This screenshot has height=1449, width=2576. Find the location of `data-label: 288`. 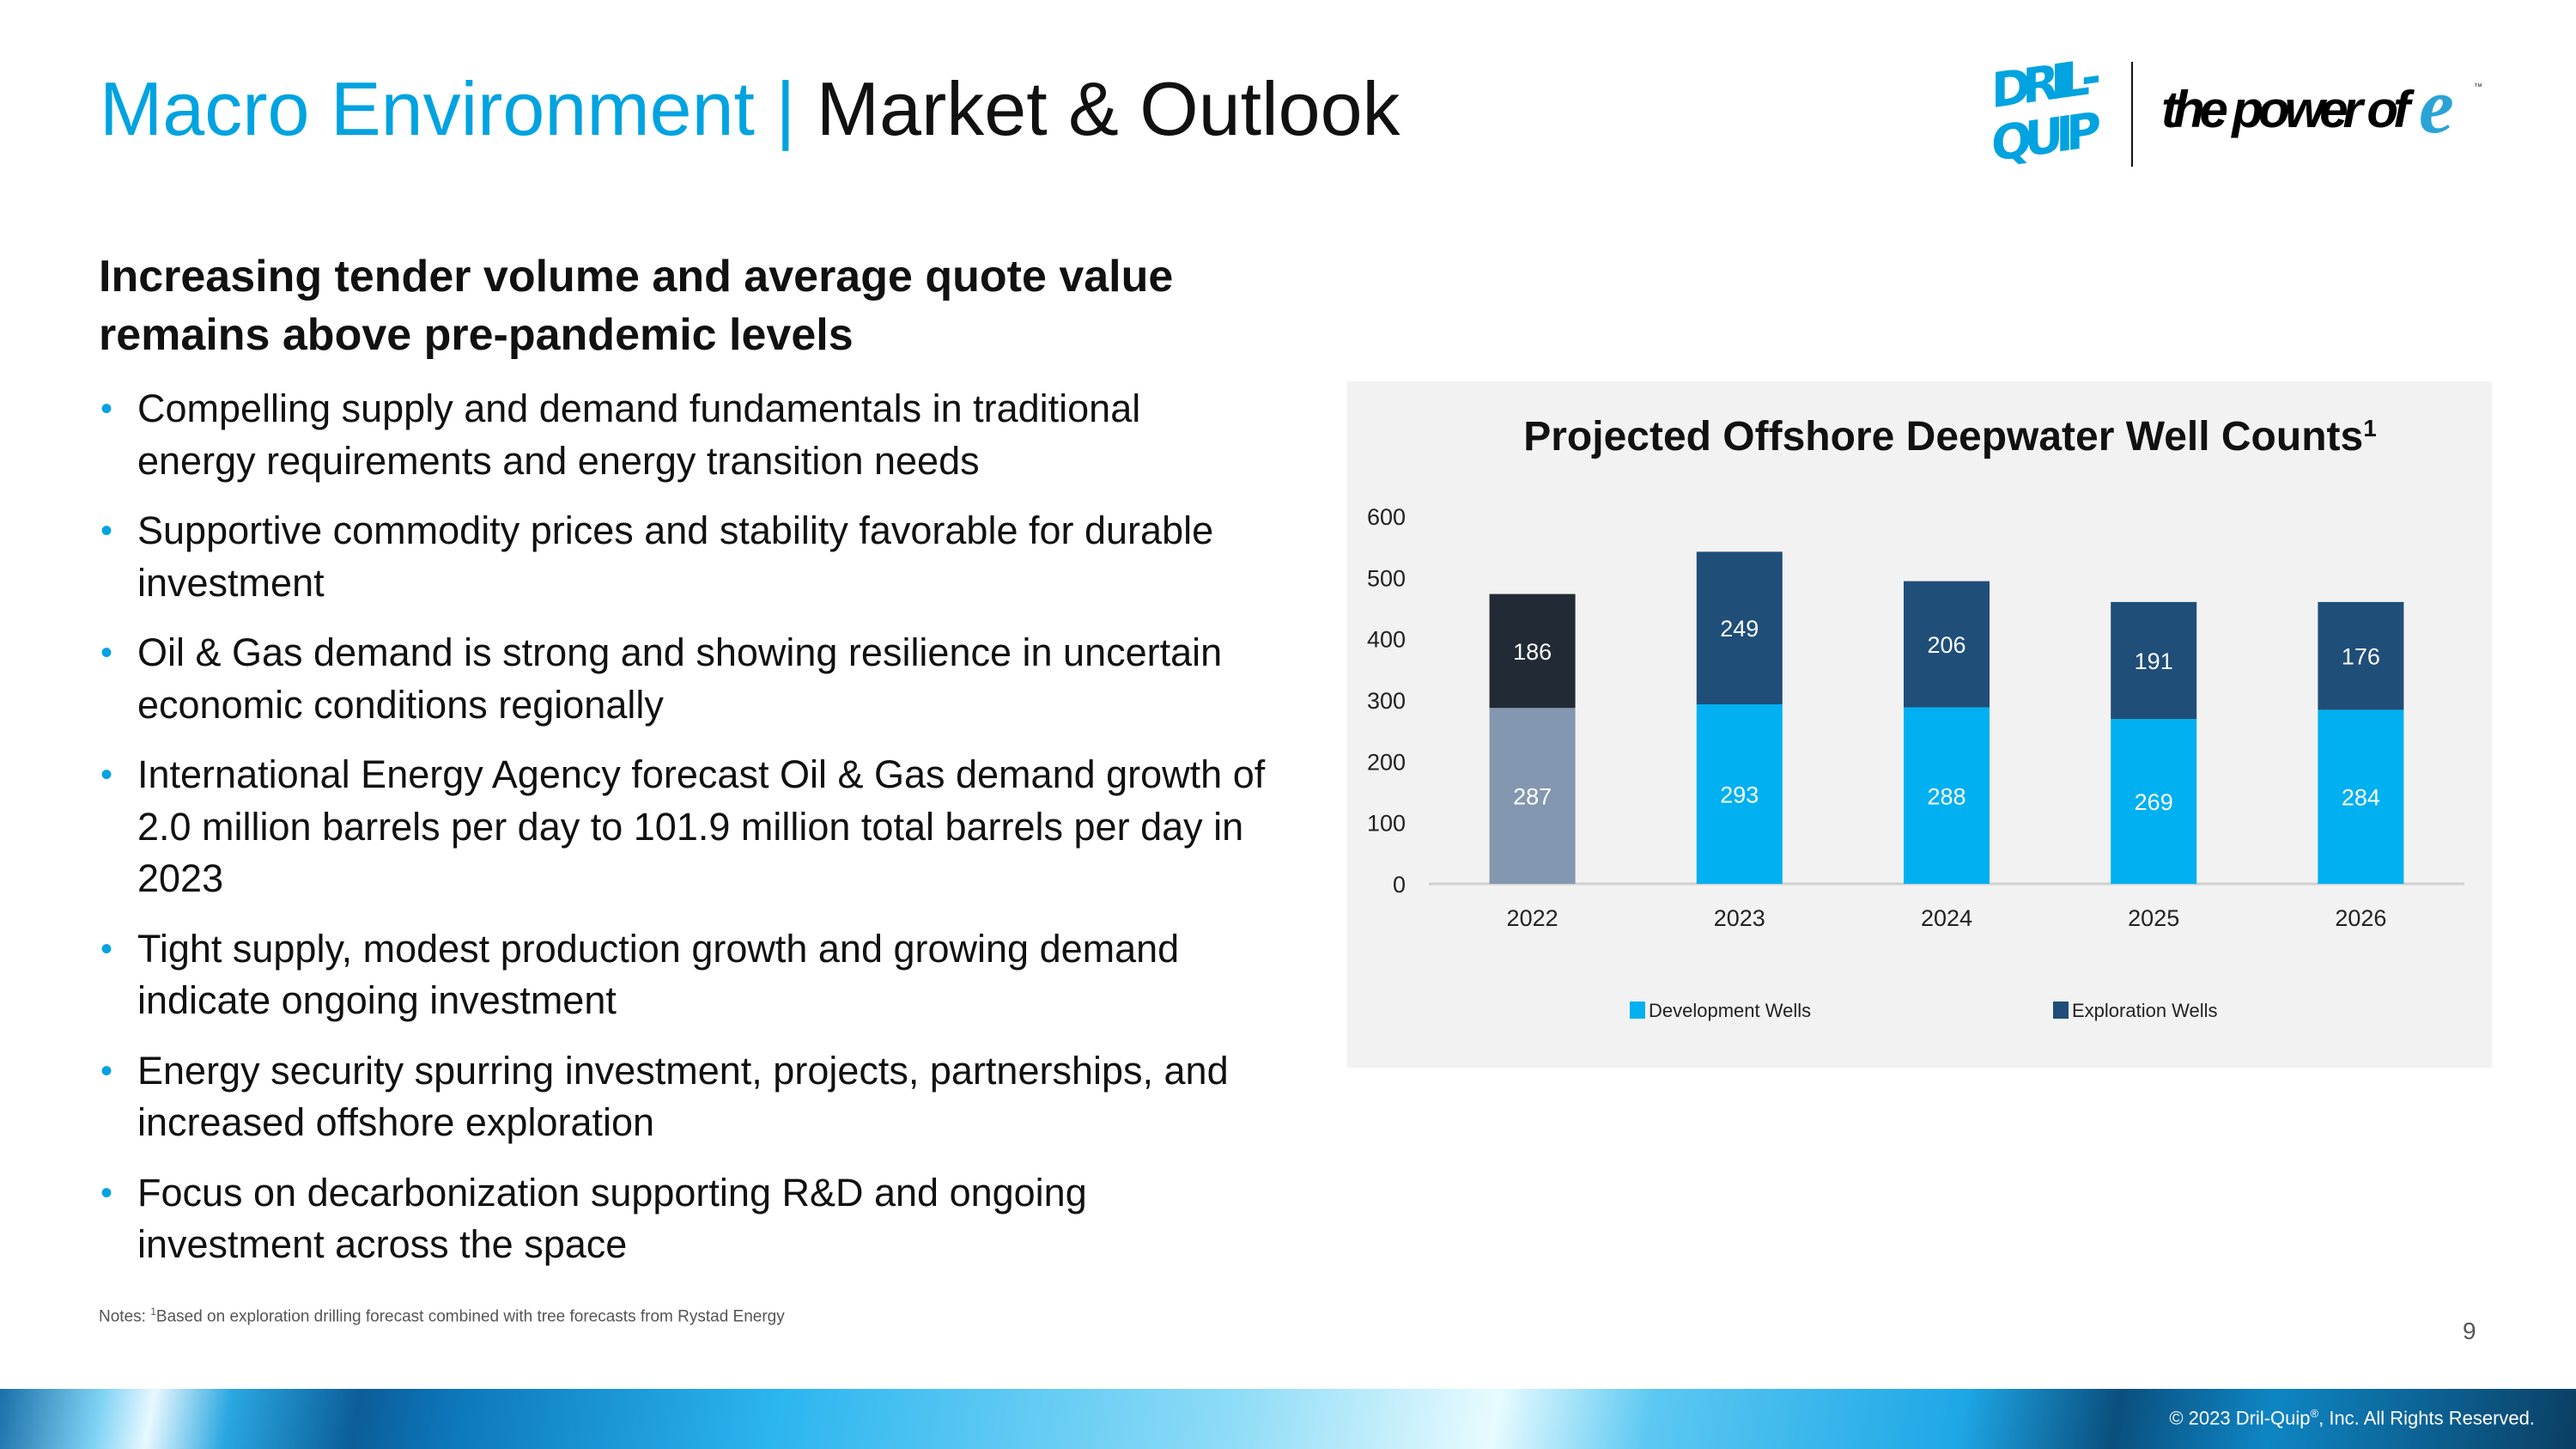

data-label: 288 is located at coordinates (1946, 796).